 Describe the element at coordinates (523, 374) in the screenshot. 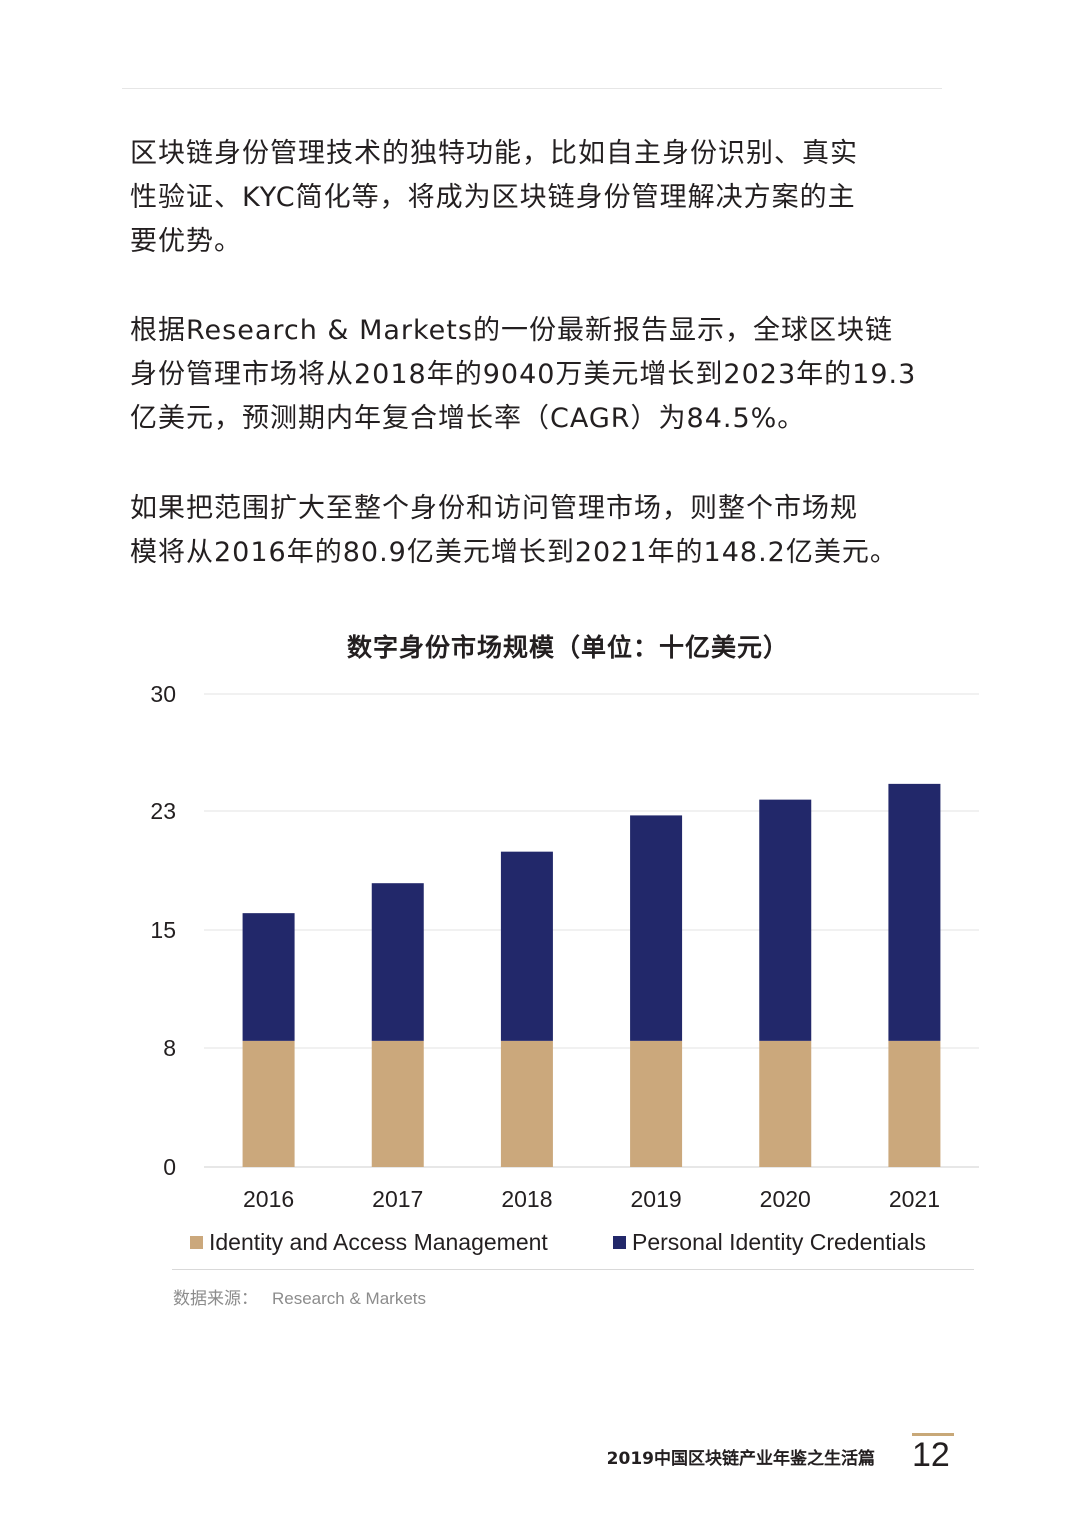

I see `paragraph-line: 身份管理市场将从2018年的9040万美元增长到2023年的19.3` at that location.